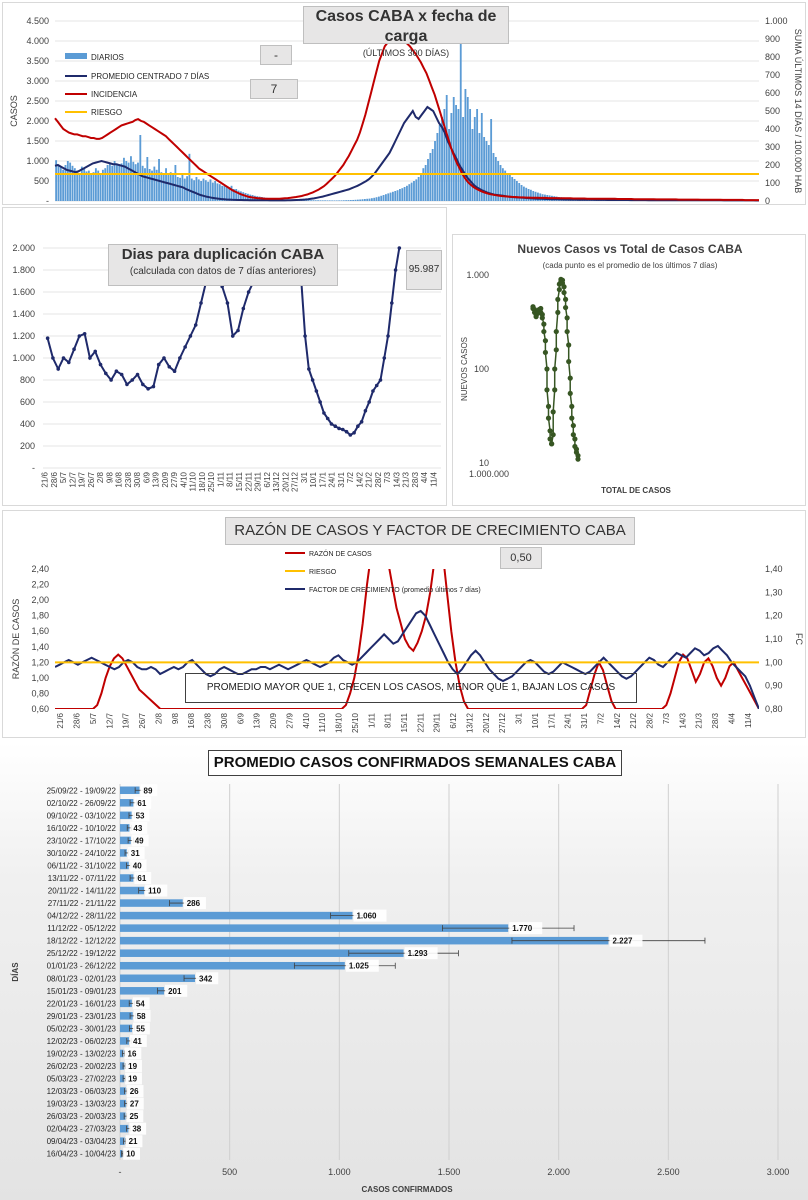 The image size is (808, 1200). Describe the element at coordinates (339, 722) in the screenshot. I see `x-tick-label: 18/10` at that location.